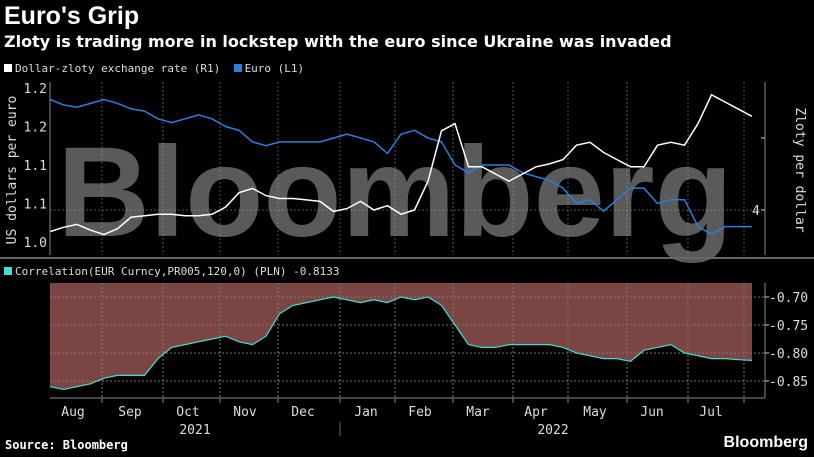 This screenshot has height=457, width=814. What do you see at coordinates (788, 298) in the screenshot?
I see `correlation-tick-label: -0.70` at bounding box center [788, 298].